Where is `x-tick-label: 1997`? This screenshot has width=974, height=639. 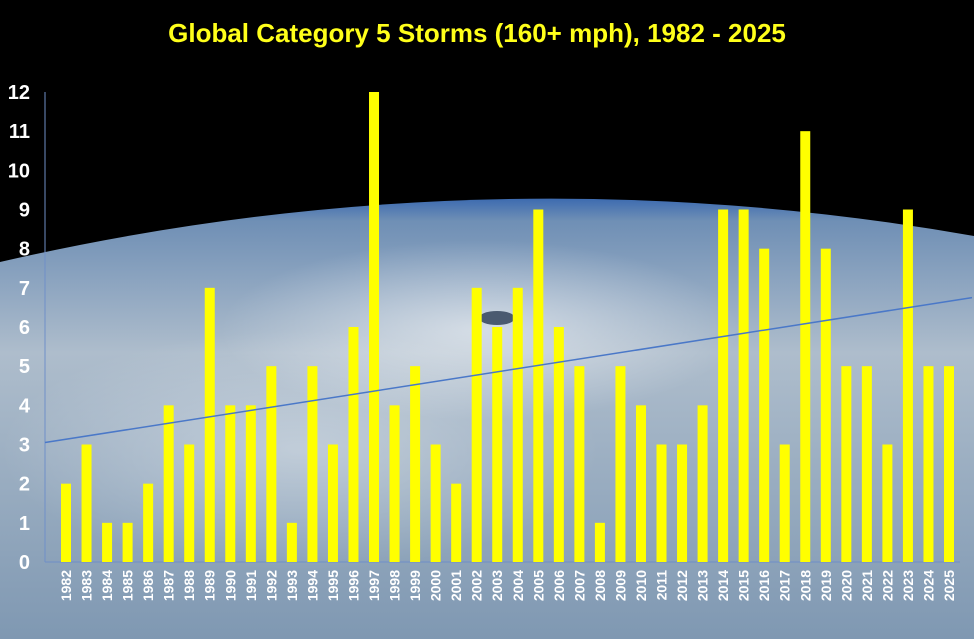 x-tick-label: 1997 is located at coordinates (374, 585).